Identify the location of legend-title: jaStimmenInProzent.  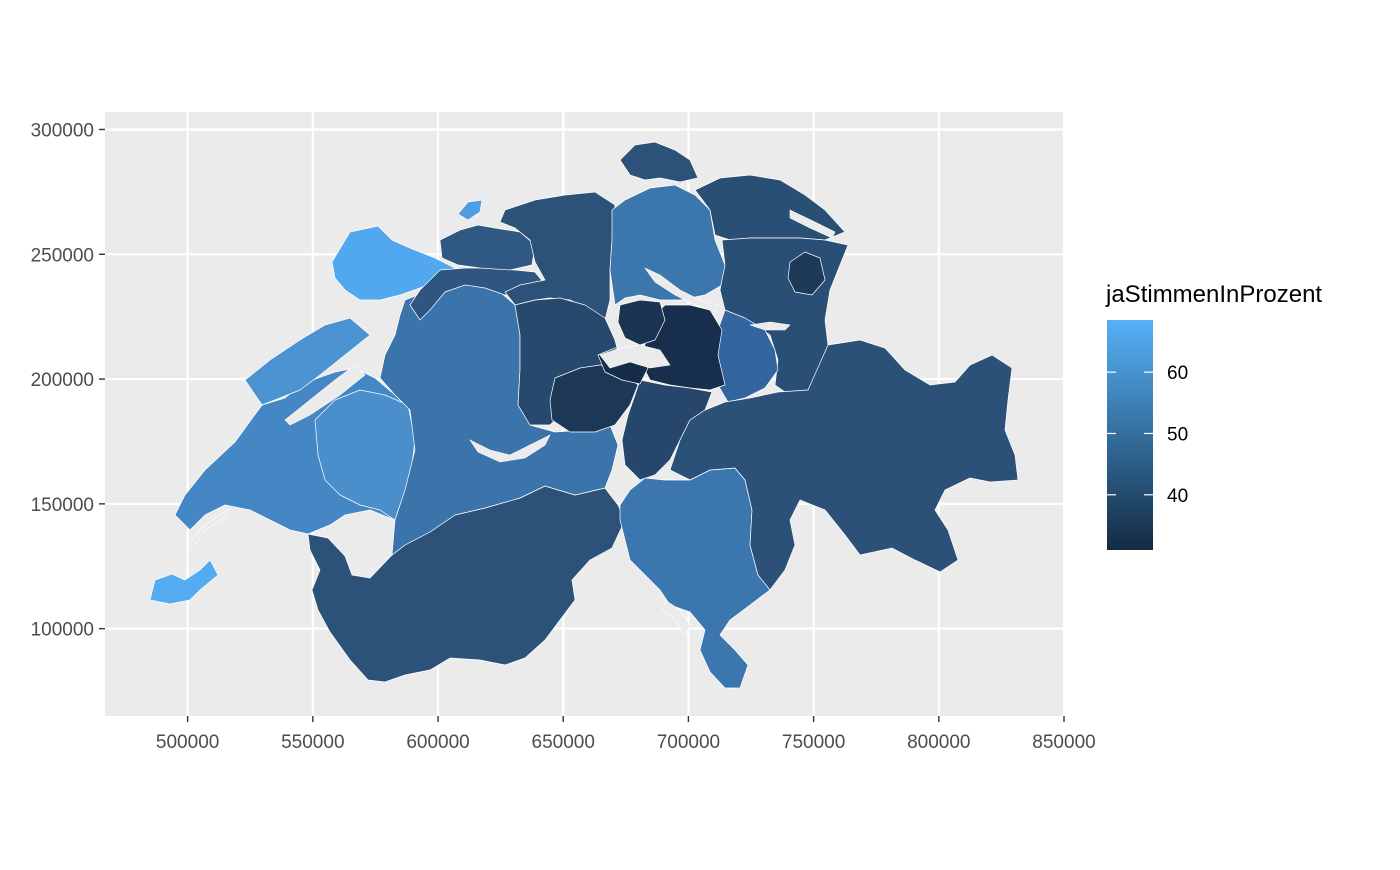
(1213, 294).